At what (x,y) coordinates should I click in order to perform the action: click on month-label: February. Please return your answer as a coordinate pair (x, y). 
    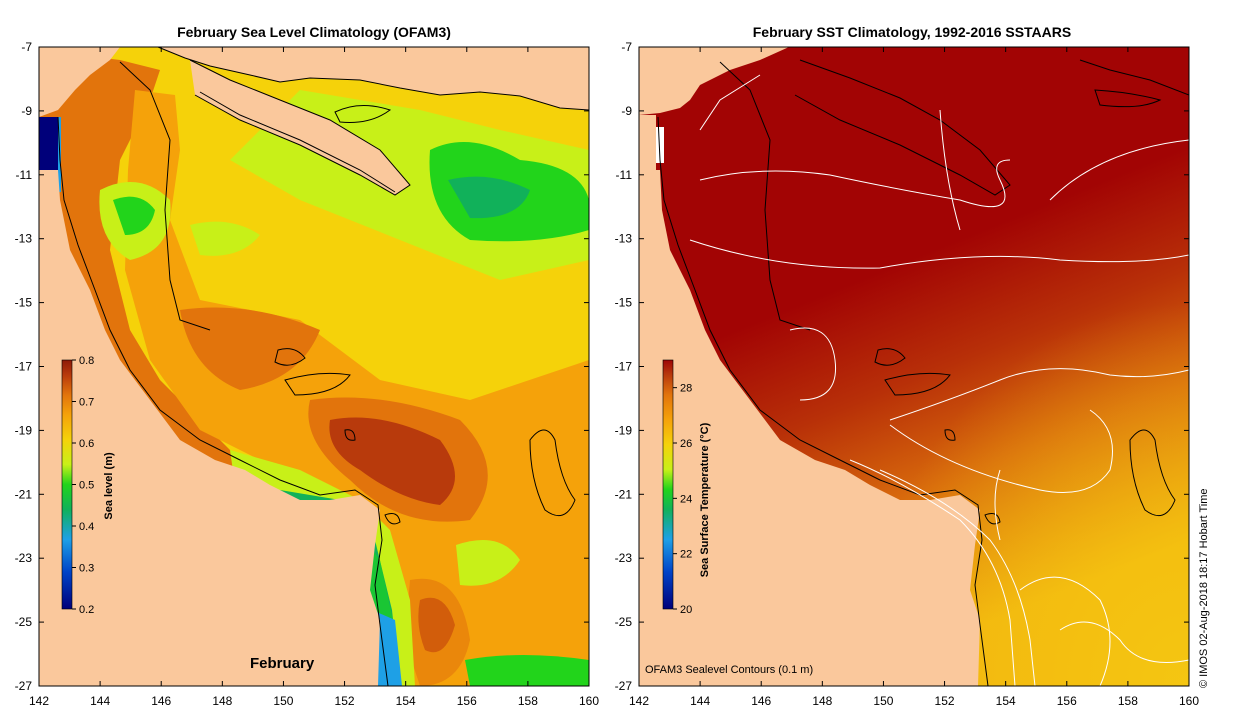
    Looking at the image, I should click on (282, 663).